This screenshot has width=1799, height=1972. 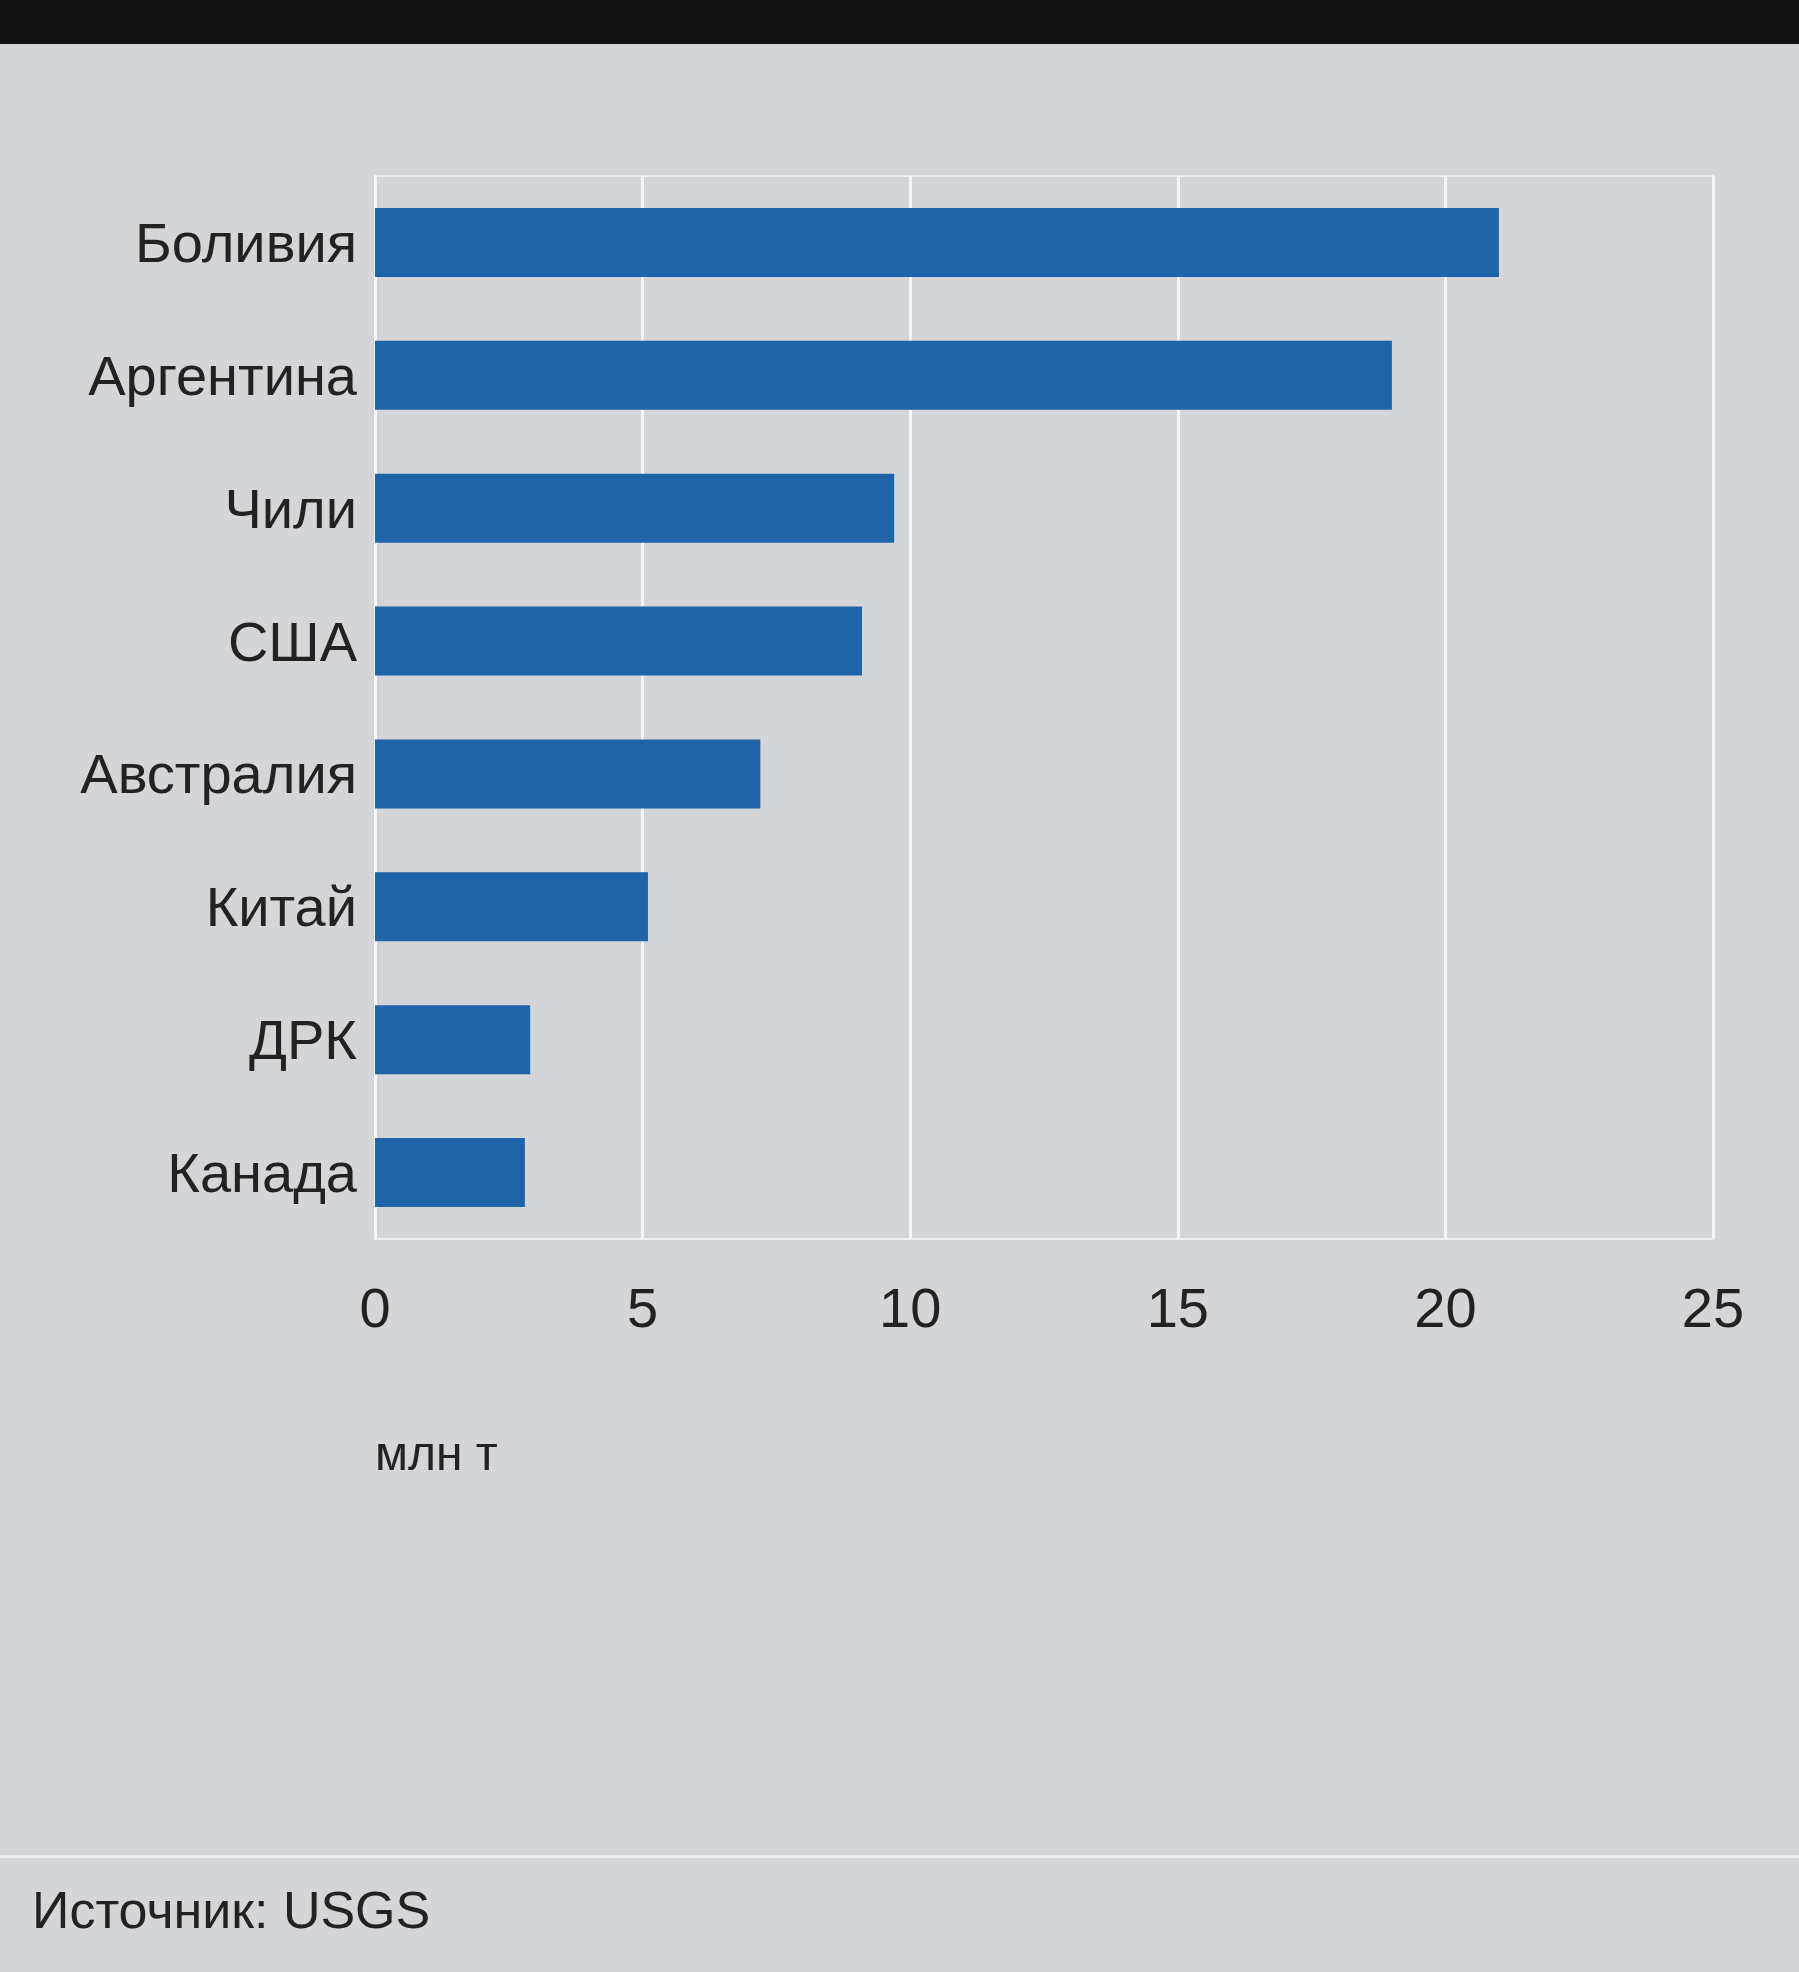 I want to click on x-axis-title: млн т, so click(x=436, y=1453).